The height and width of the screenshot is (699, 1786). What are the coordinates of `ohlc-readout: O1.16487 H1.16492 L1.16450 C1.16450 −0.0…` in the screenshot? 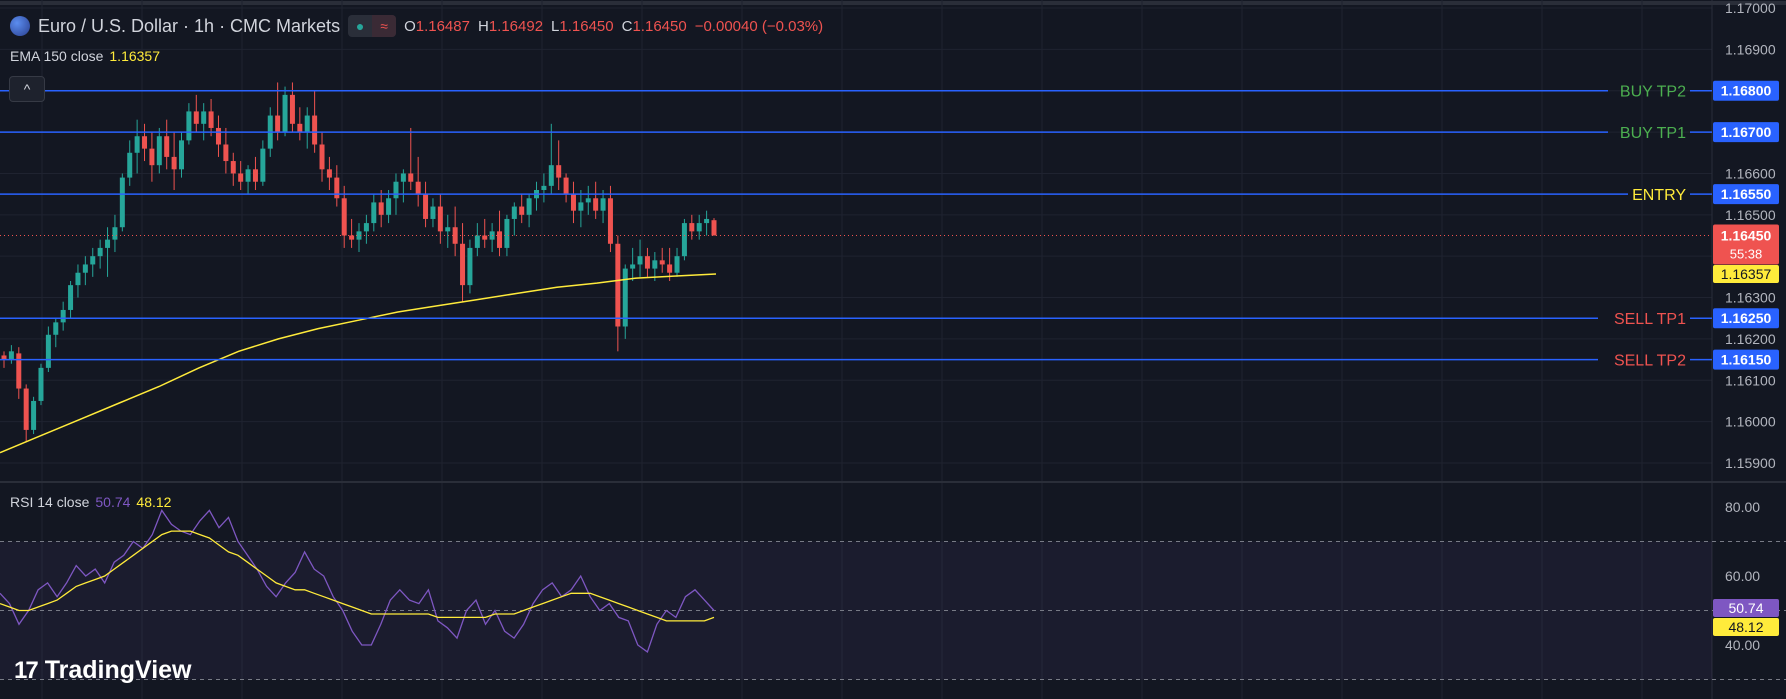 It's located at (614, 26).